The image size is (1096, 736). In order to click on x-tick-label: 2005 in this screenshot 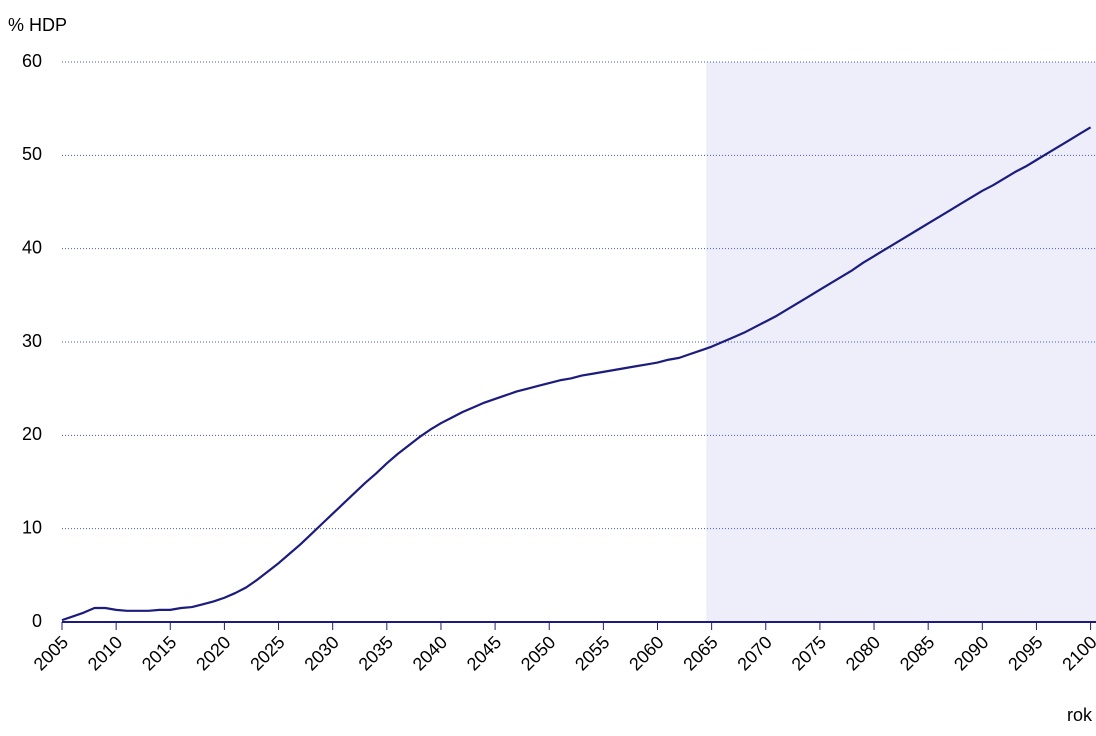, I will do `click(51, 653)`.